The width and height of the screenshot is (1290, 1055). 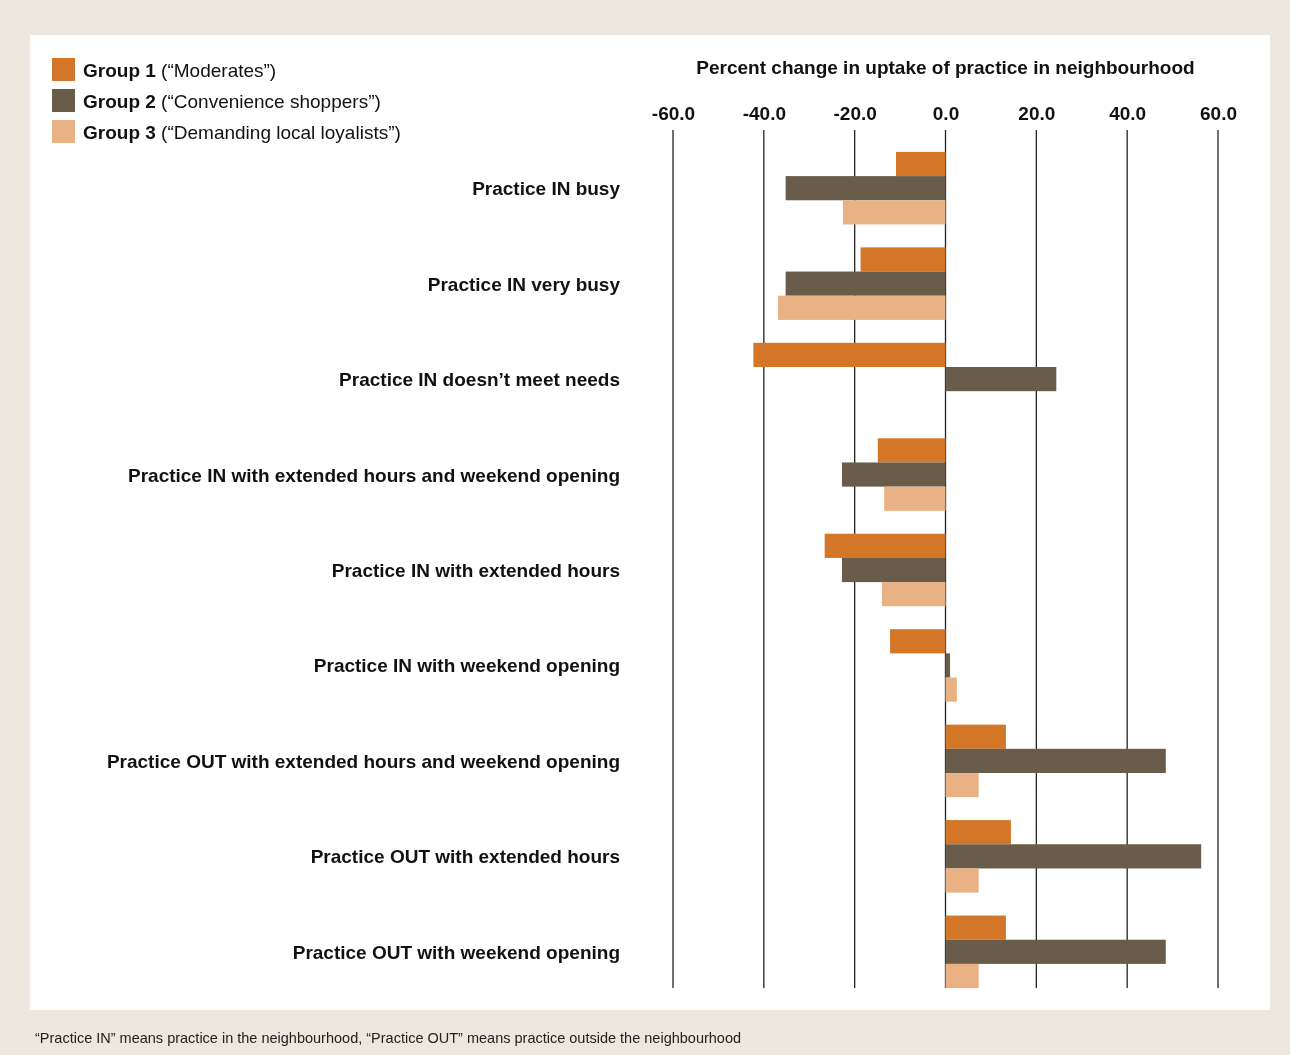 I want to click on x-tick-label: -20.0, so click(x=855, y=113).